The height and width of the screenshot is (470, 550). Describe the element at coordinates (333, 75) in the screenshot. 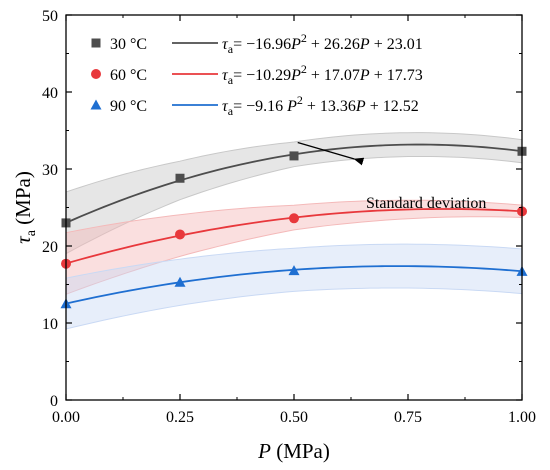

I see `eq-coef-b: + 17.07` at that location.